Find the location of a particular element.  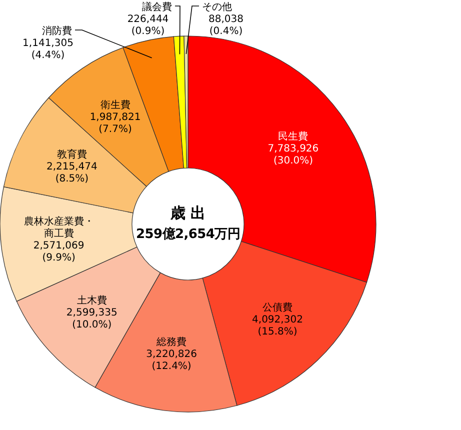

data-label: 3,220,826 (12.4%) is located at coordinates (172, 360).